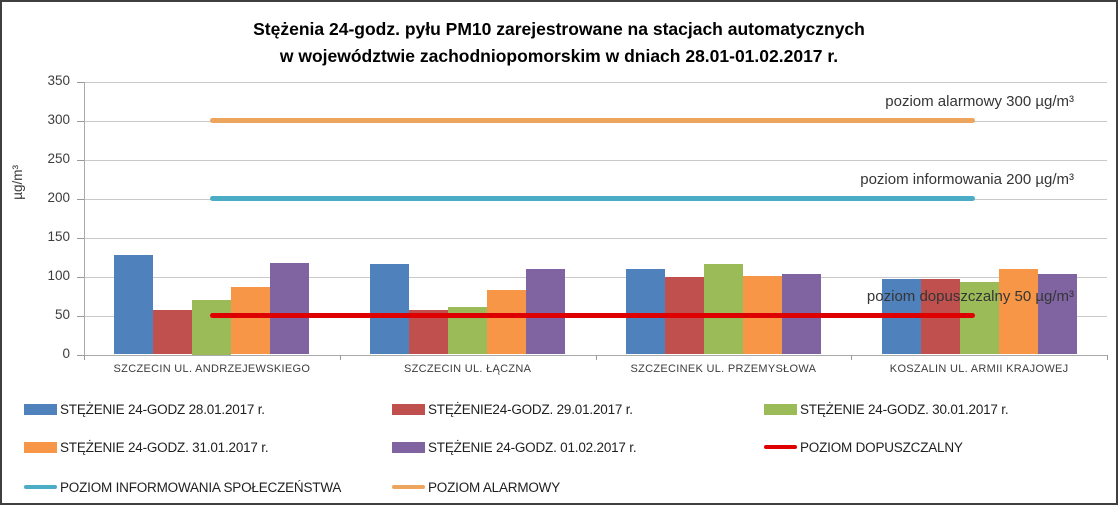 This screenshot has height=505, width=1118. I want to click on y-tick-label: 100, so click(58, 275).